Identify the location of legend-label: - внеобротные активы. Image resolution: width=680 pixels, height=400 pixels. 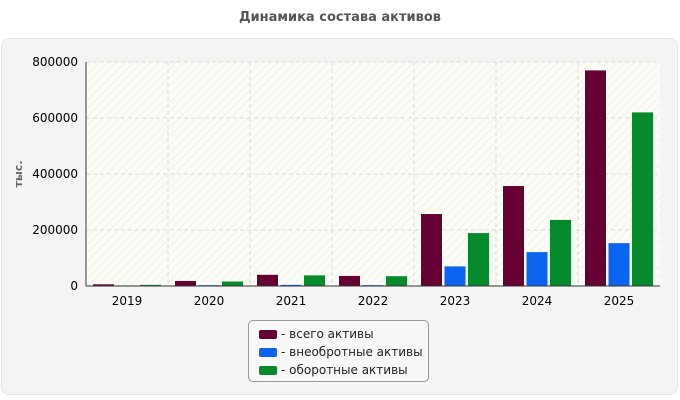
(352, 352).